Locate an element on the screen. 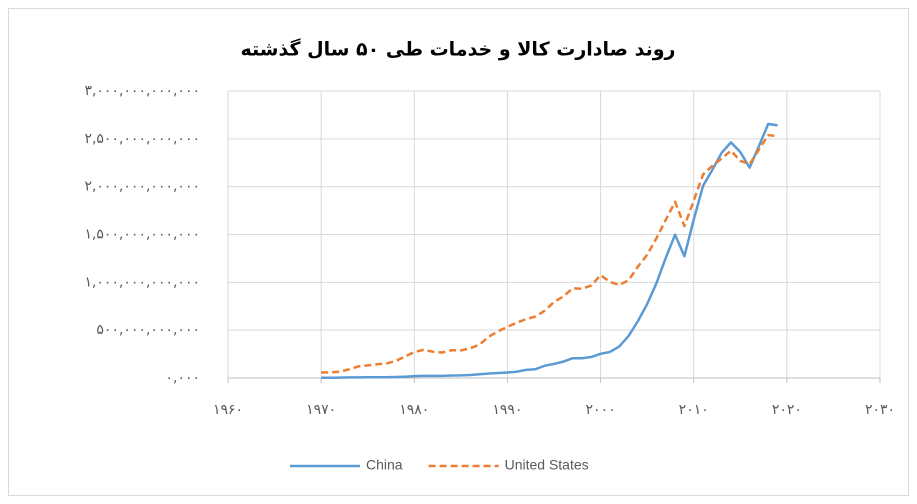 The image size is (917, 504). legend-label: China is located at coordinates (384, 465).